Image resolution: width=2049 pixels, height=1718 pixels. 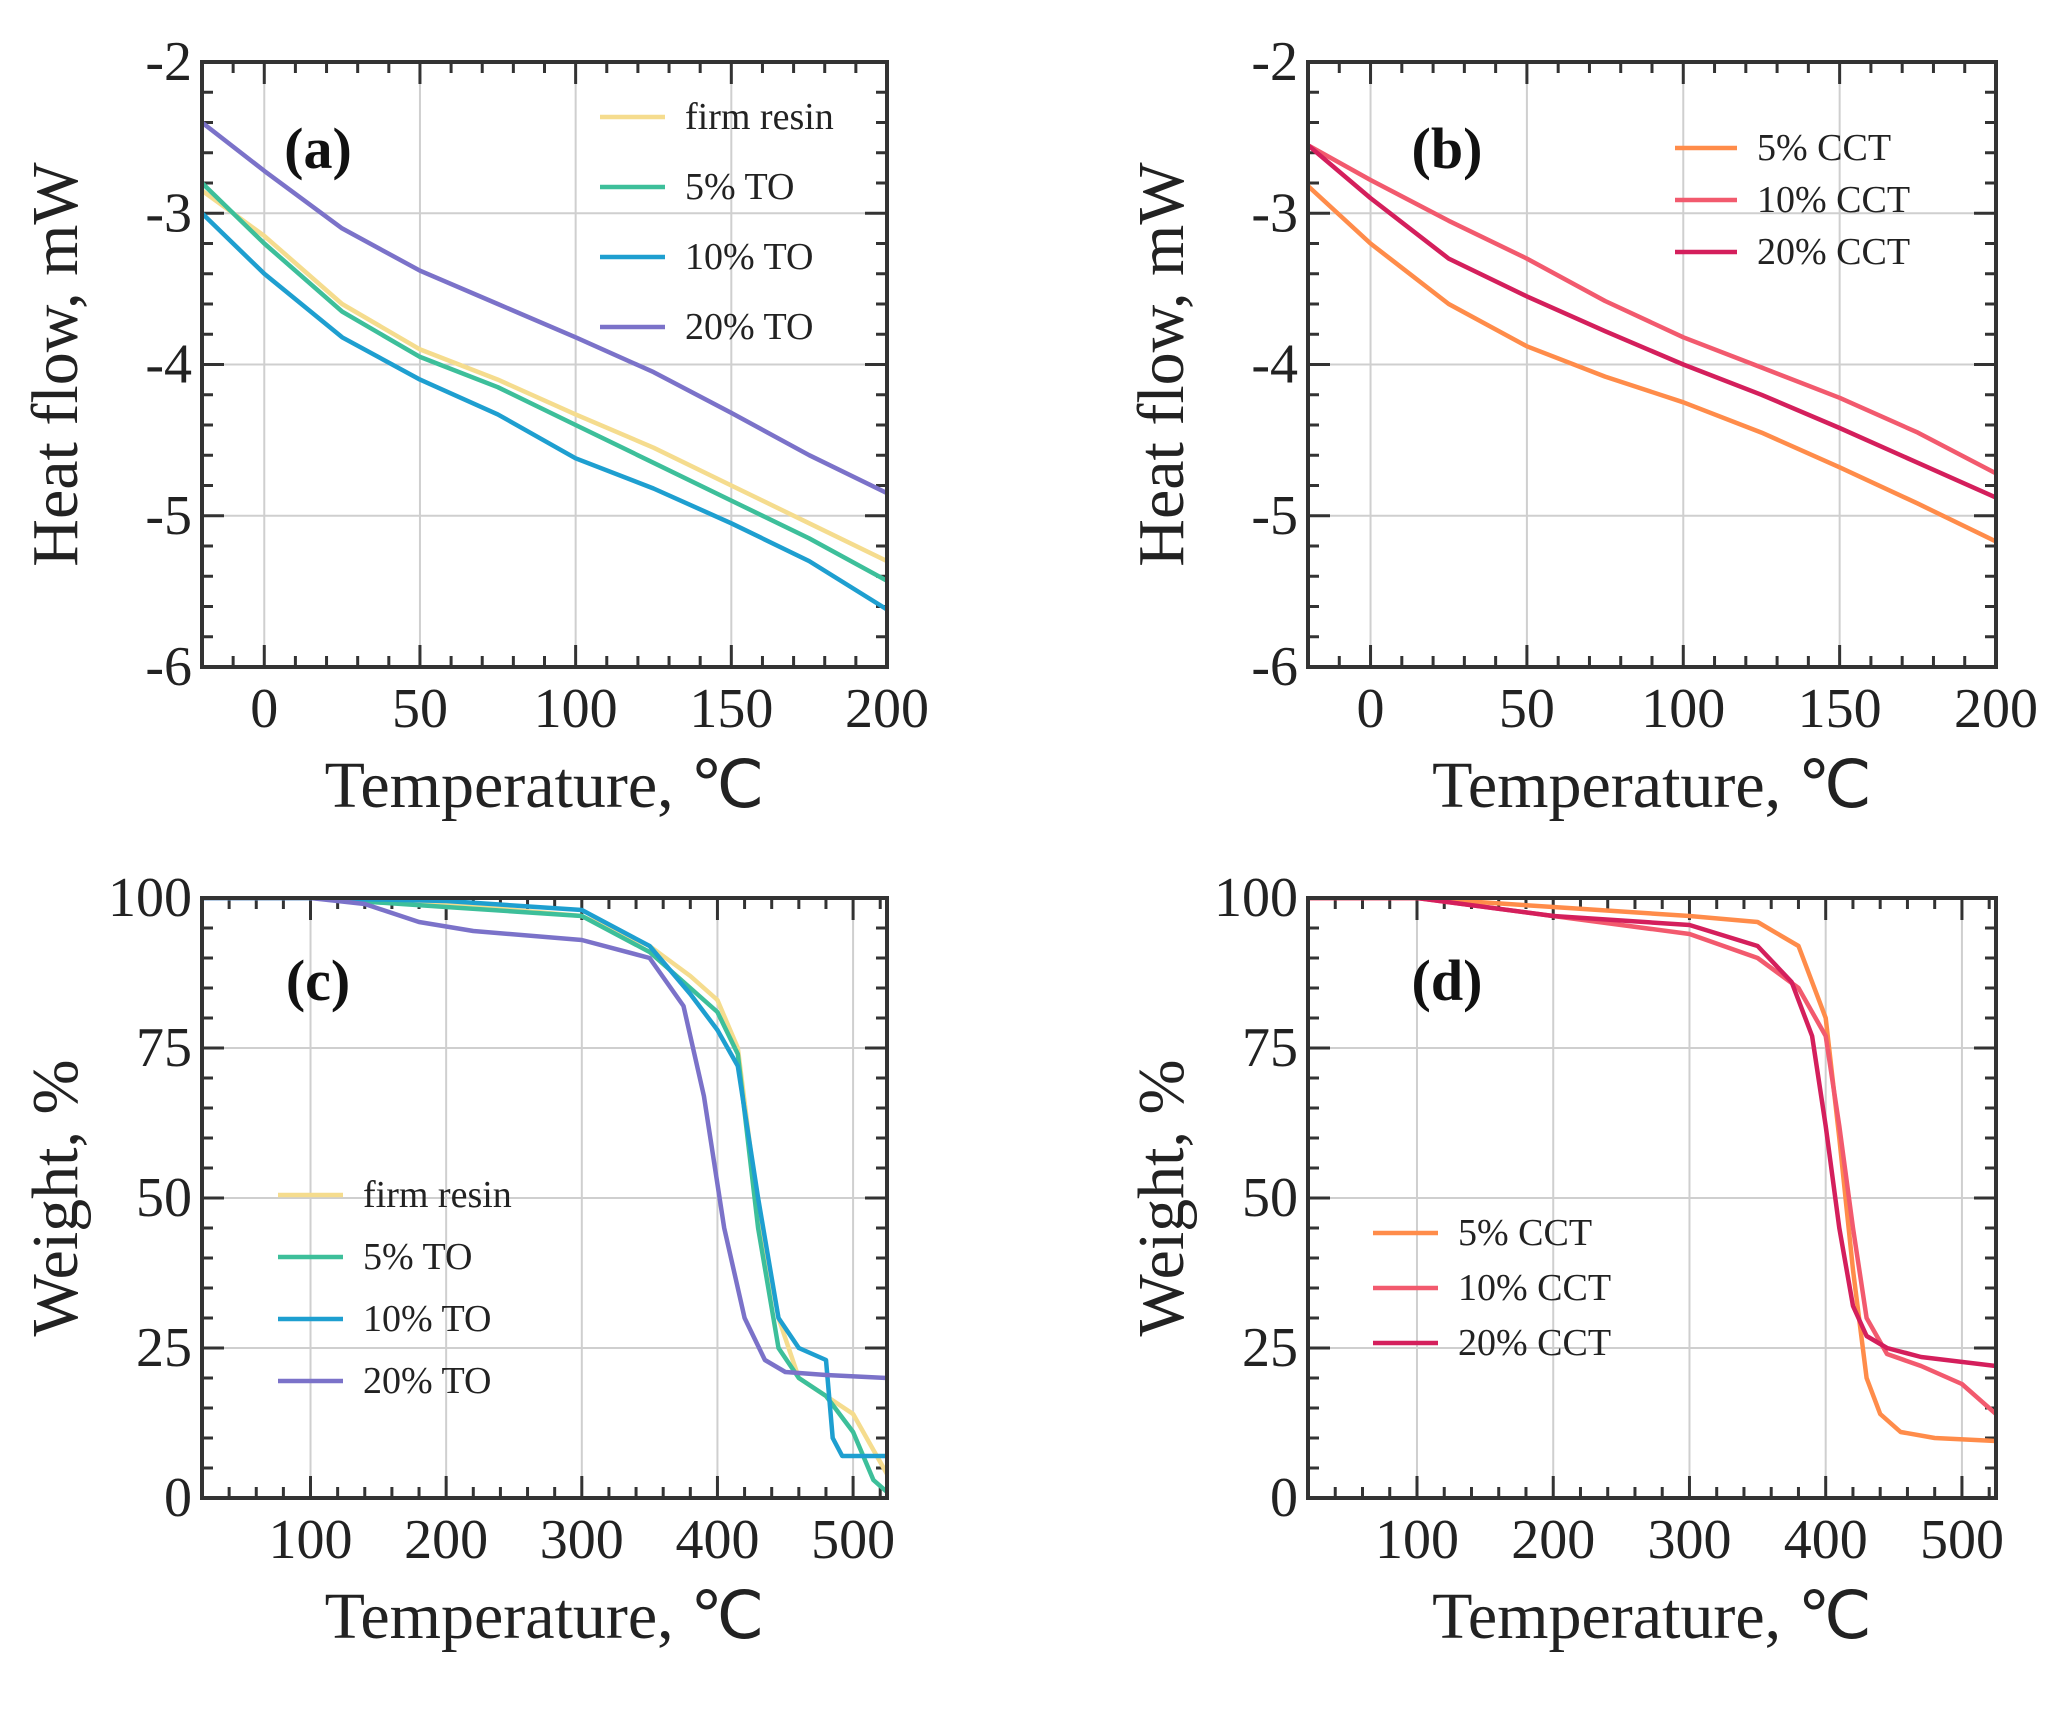 I want to click on panel-label: (a), so click(x=318, y=148).